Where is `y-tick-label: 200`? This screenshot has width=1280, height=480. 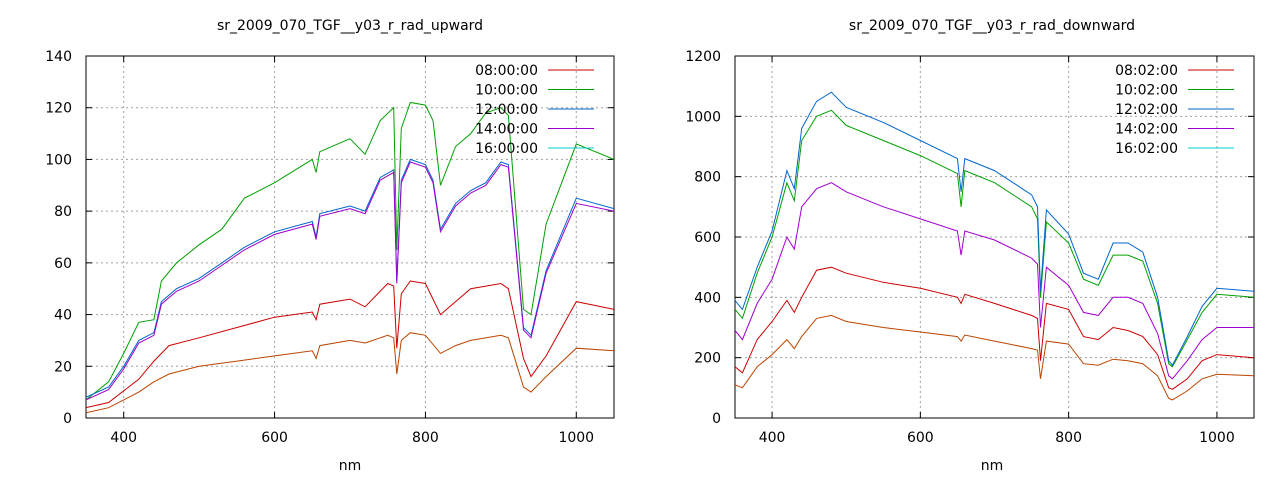
y-tick-label: 200 is located at coordinates (707, 359).